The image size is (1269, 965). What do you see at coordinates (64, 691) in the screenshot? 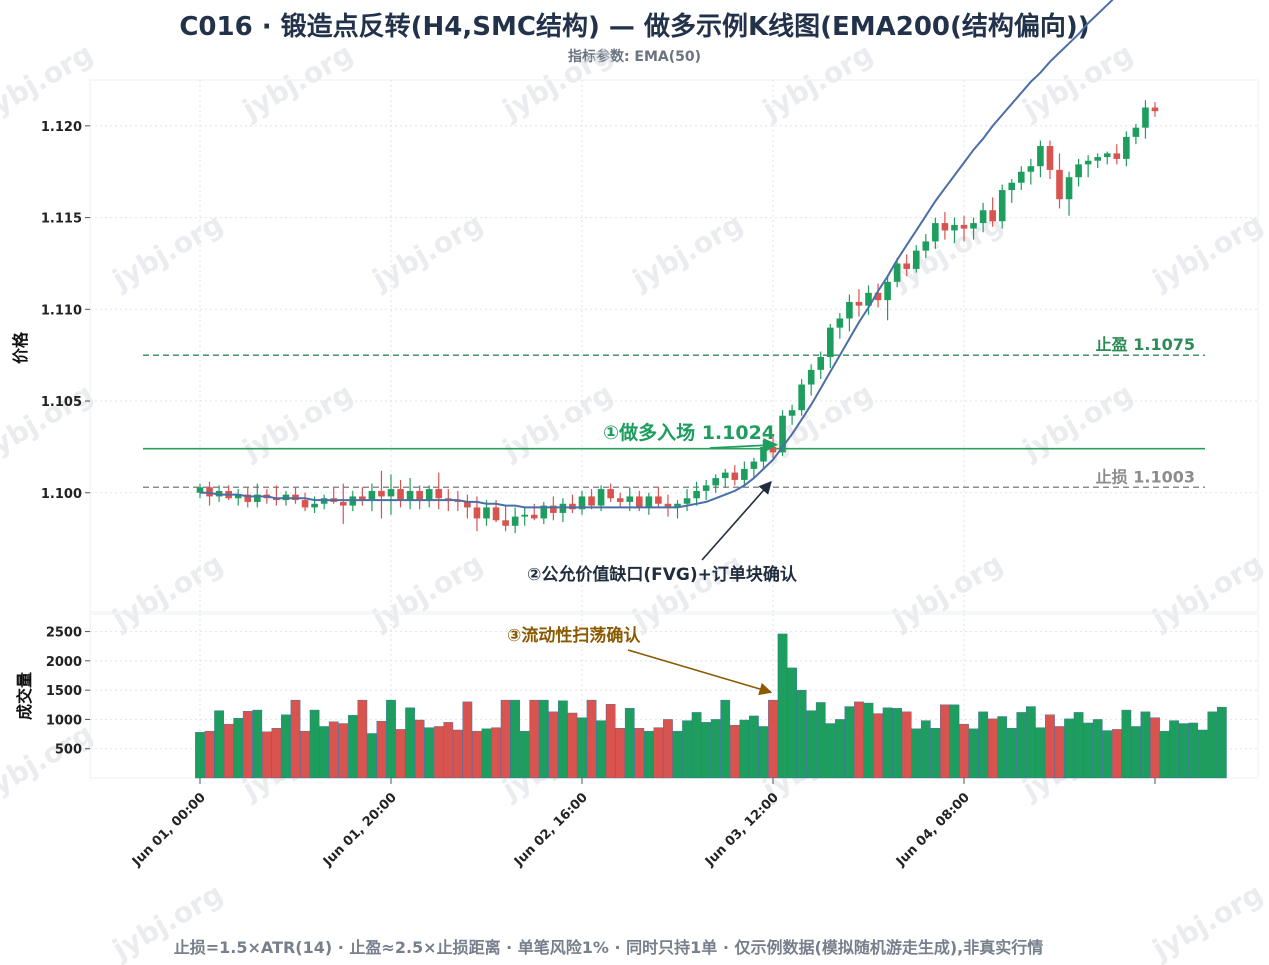
I see `volume-tick-label: 1500` at bounding box center [64, 691].